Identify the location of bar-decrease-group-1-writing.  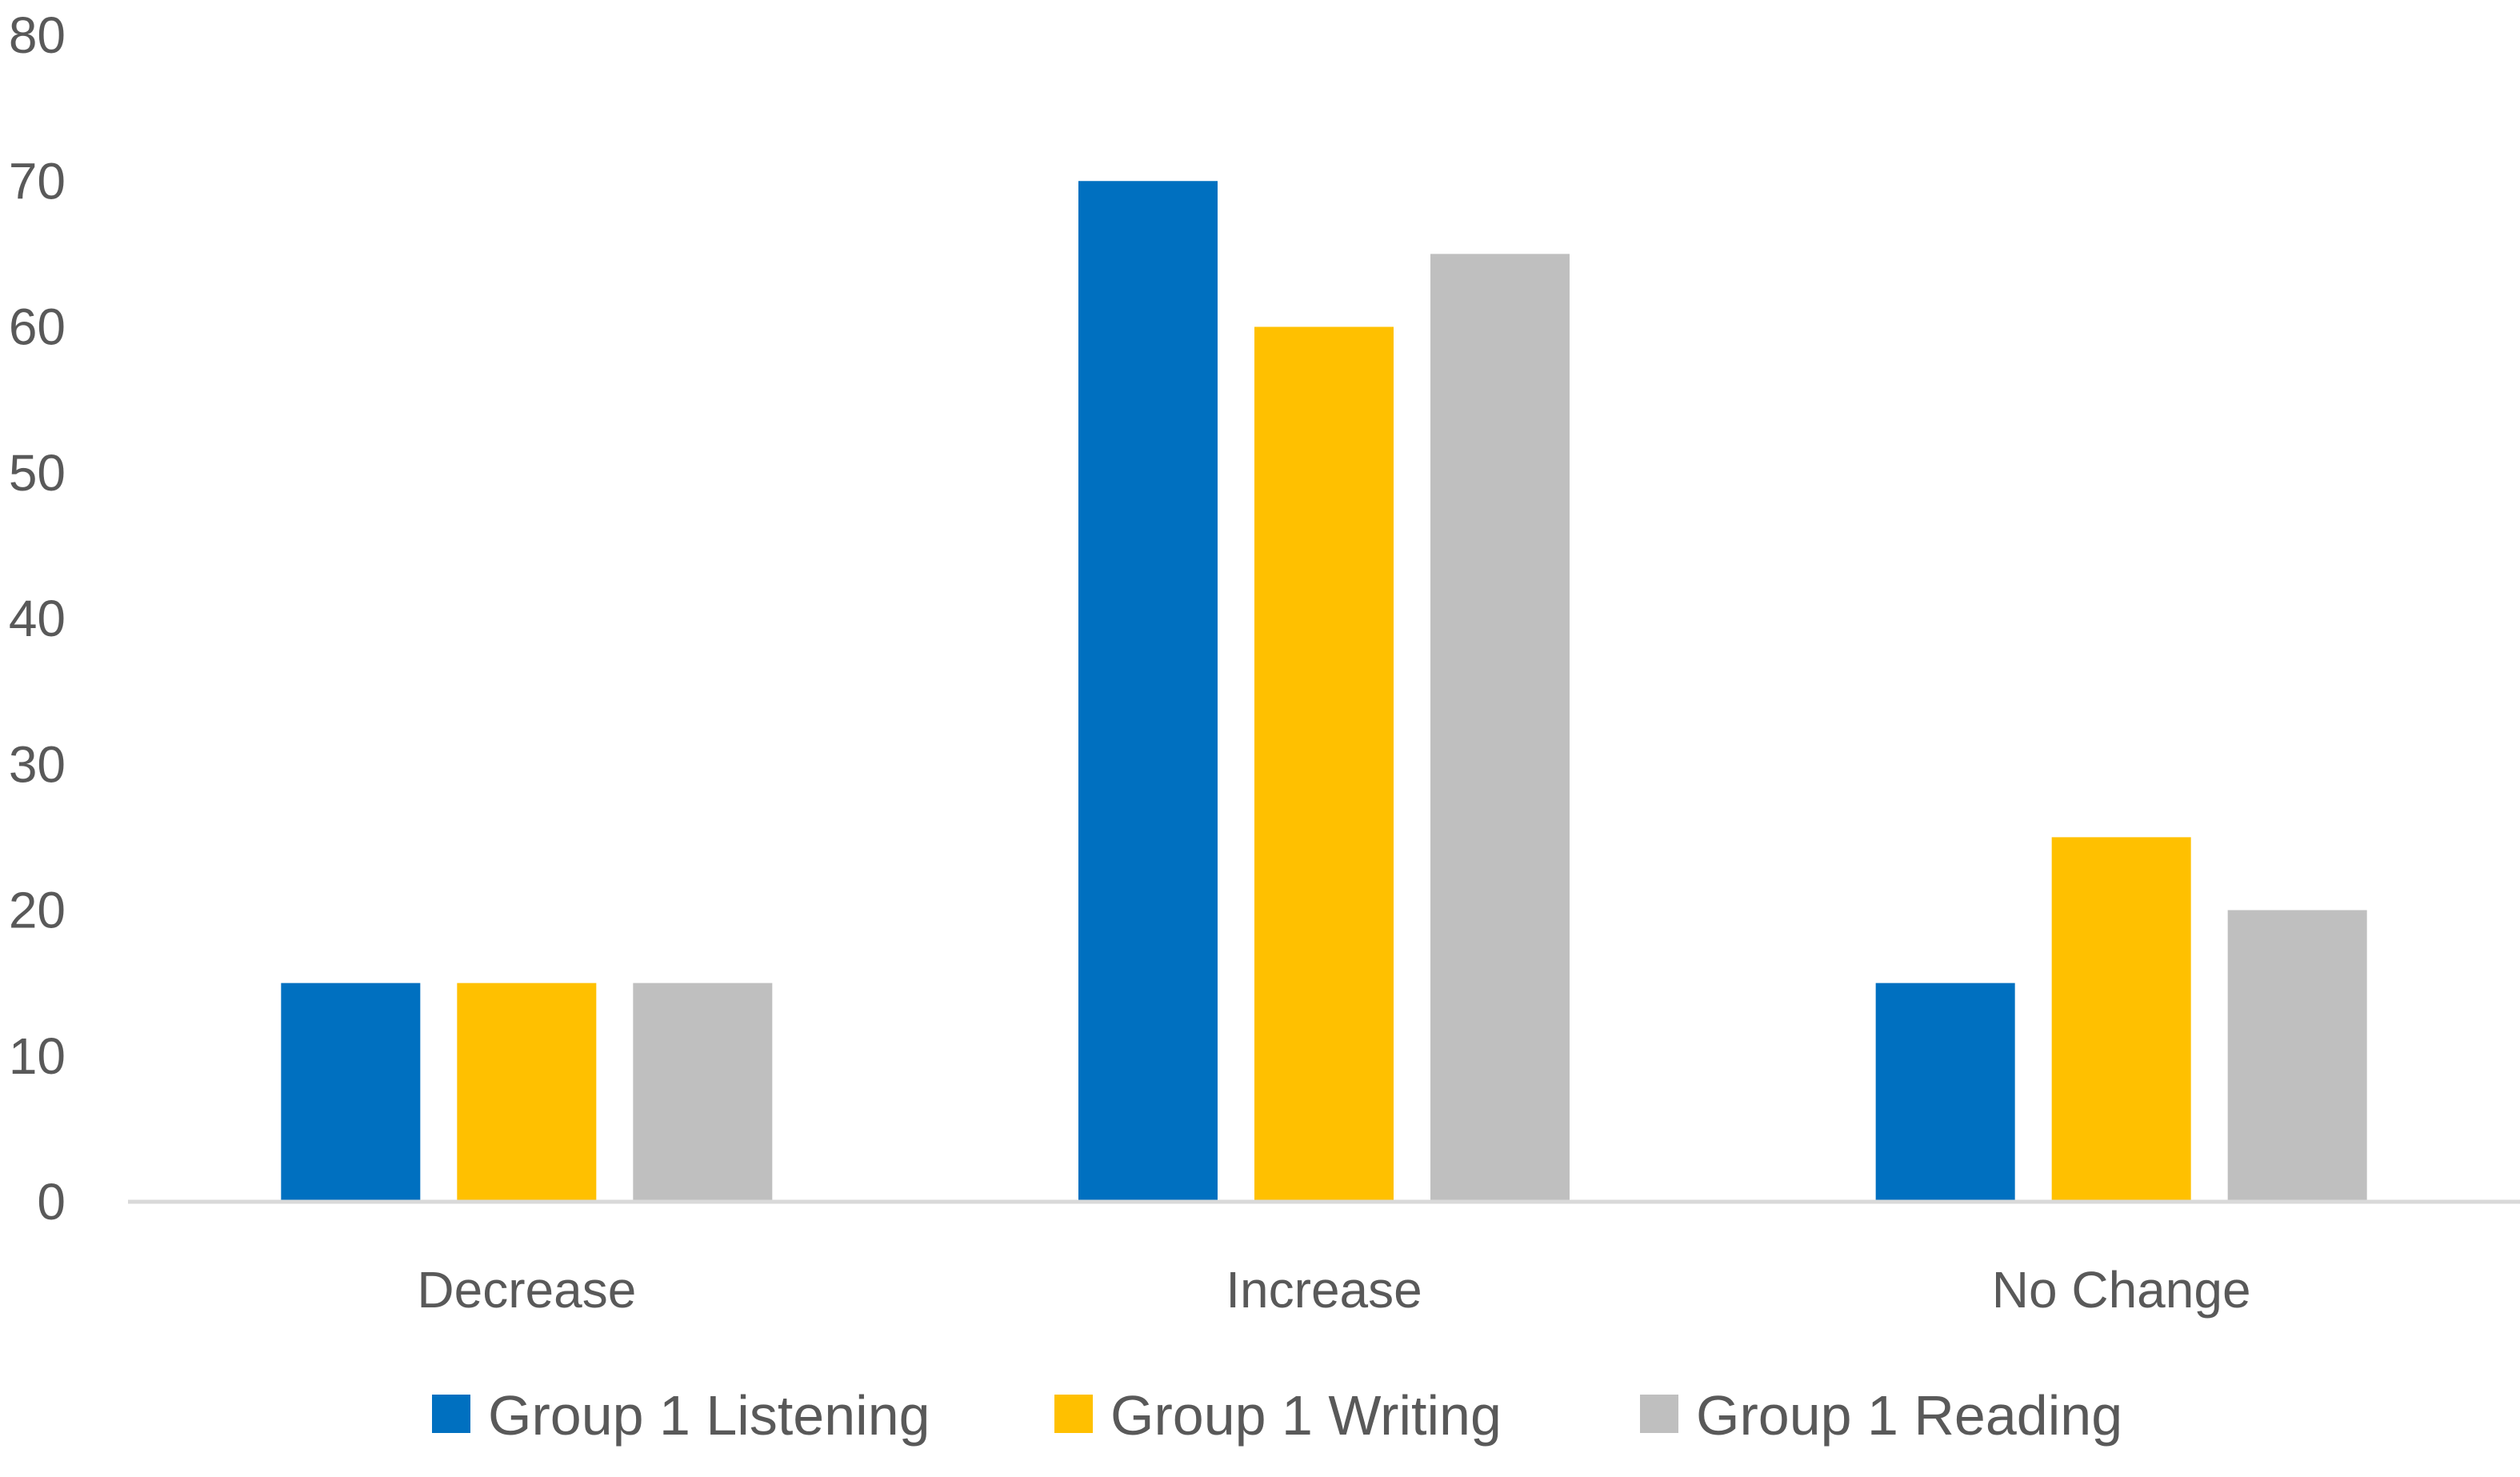
(527, 1092).